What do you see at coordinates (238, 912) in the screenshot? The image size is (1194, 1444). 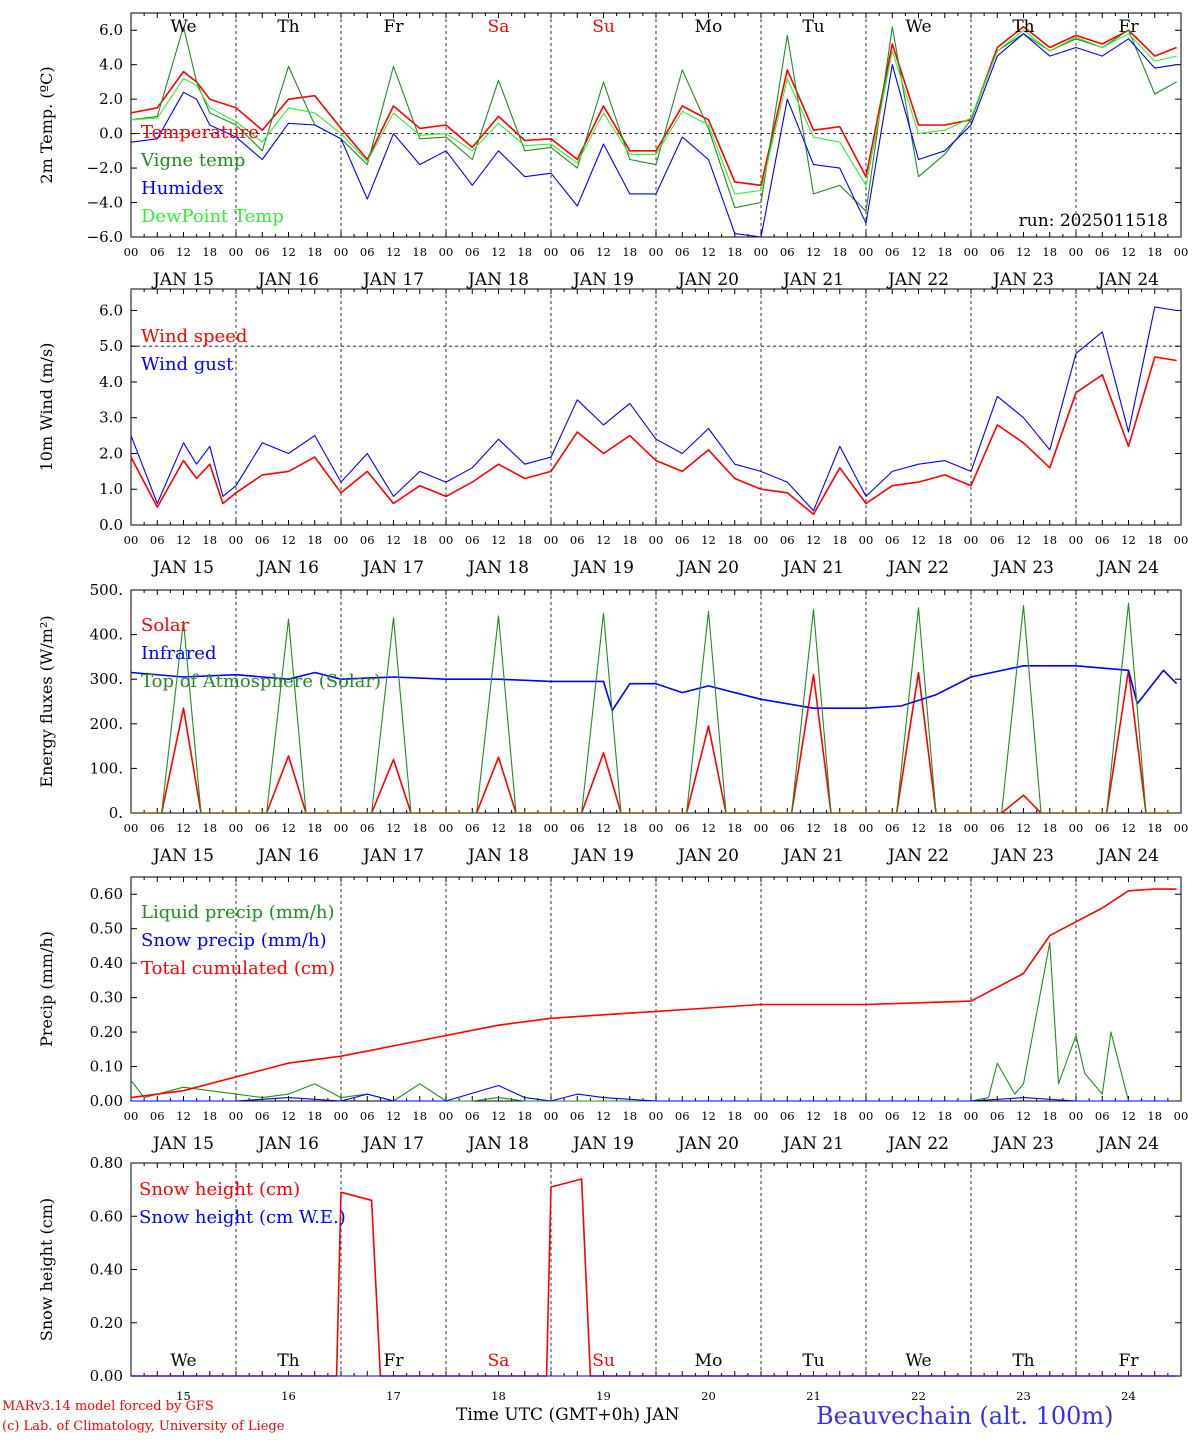 I see `legend-entry: Liquid precip (mm/h)` at bounding box center [238, 912].